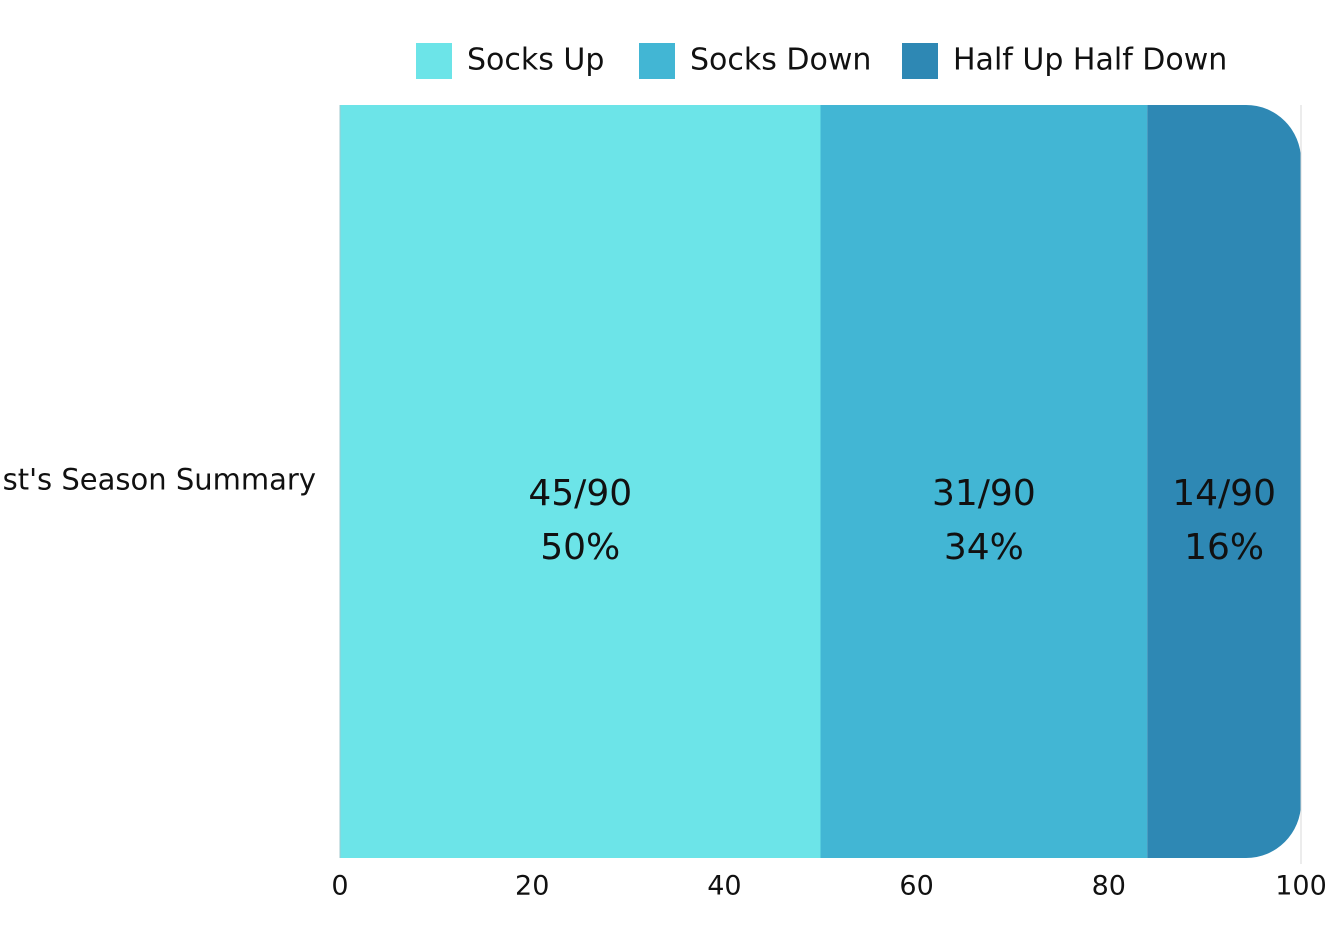  I want to click on legend: Socks Up Socks Down Half Up Half Down, so click(821, 61).